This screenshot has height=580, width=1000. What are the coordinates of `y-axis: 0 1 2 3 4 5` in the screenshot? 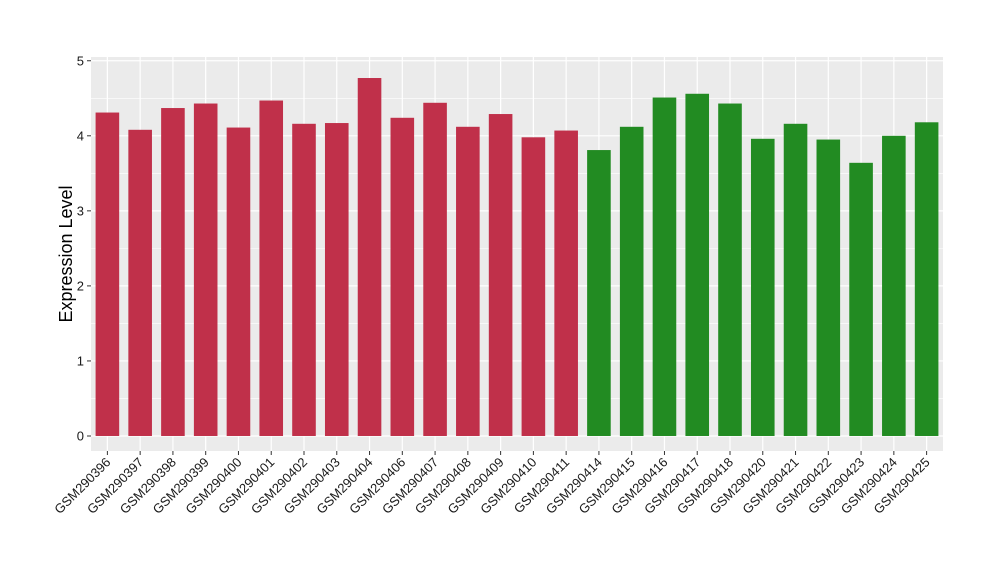 It's located at (84, 248).